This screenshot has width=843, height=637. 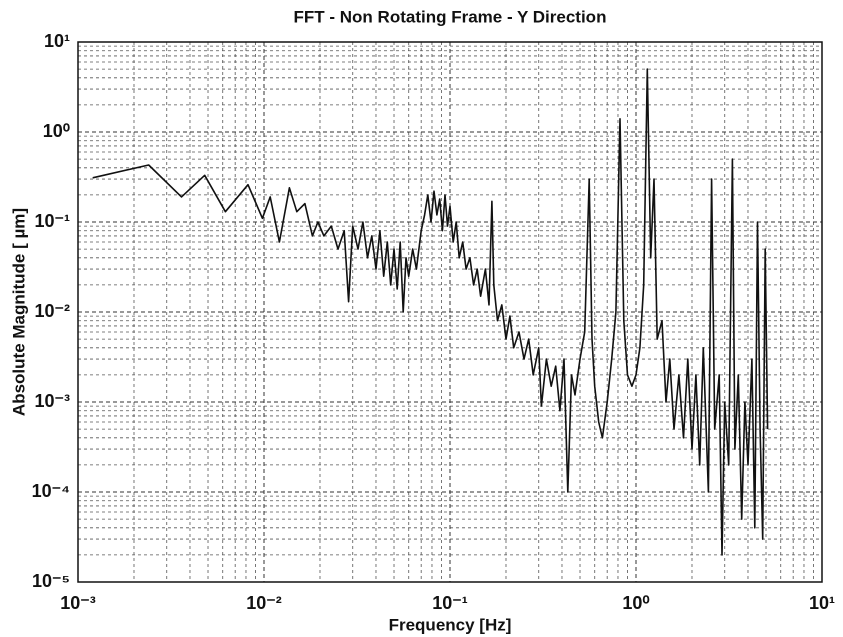 What do you see at coordinates (822, 603) in the screenshot?
I see `x-tick-label: 10¹` at bounding box center [822, 603].